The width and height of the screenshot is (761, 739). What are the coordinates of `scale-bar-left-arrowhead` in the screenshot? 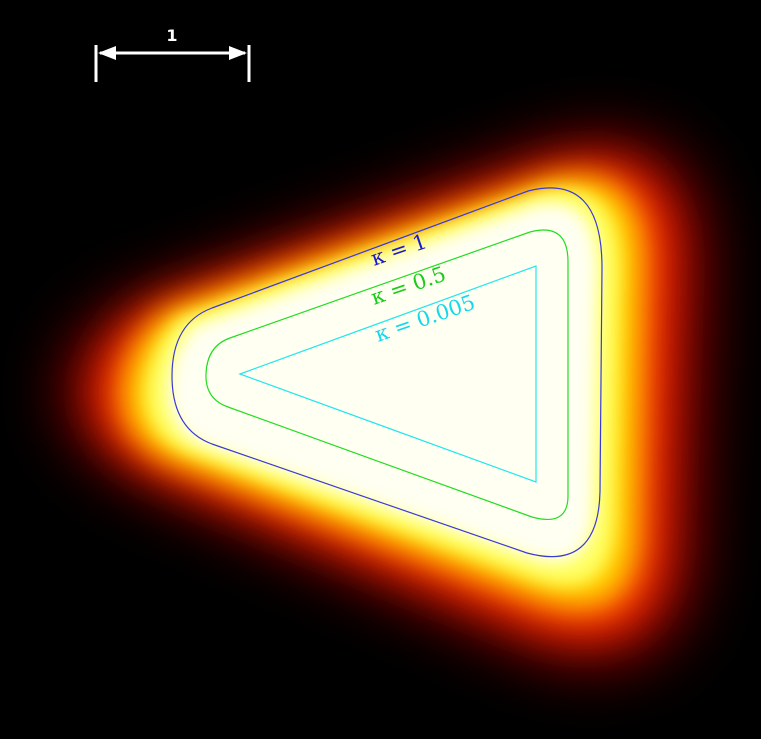 It's located at (107, 53).